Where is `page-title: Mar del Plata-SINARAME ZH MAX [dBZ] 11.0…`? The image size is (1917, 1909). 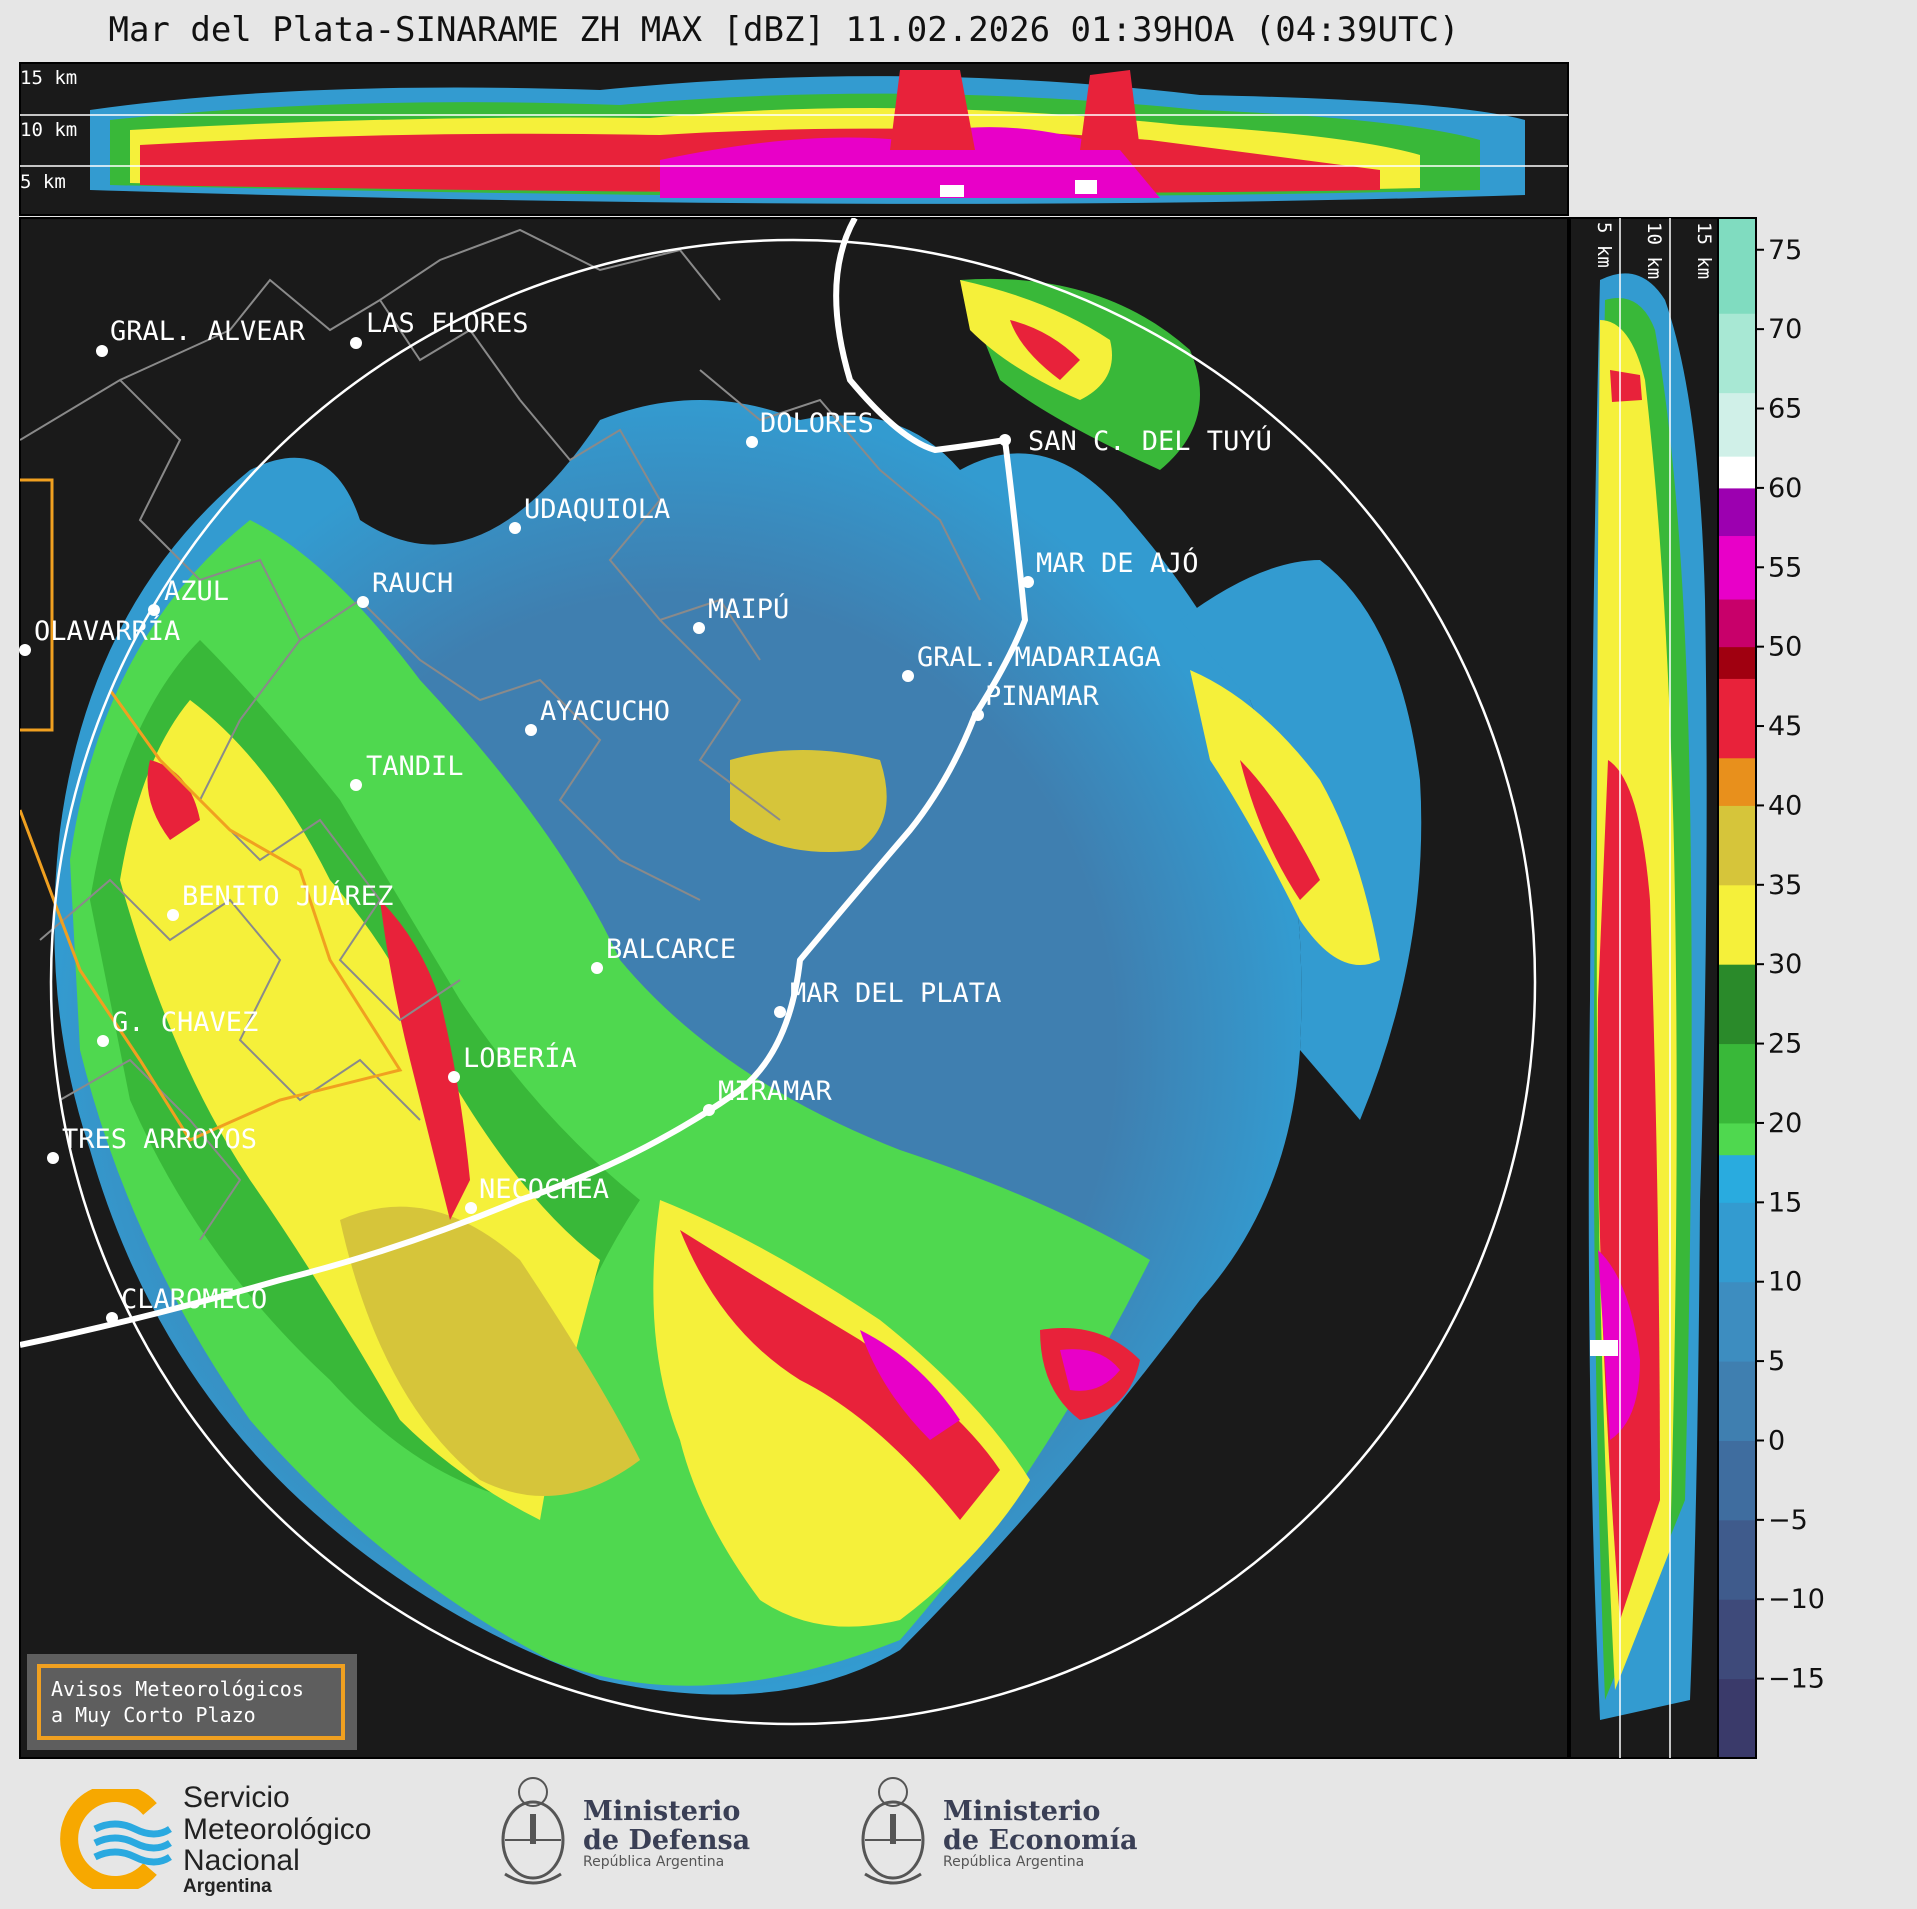
page-title: Mar del Plata-SINARAME ZH MAX [dBZ] 11.0… is located at coordinates (784, 30).